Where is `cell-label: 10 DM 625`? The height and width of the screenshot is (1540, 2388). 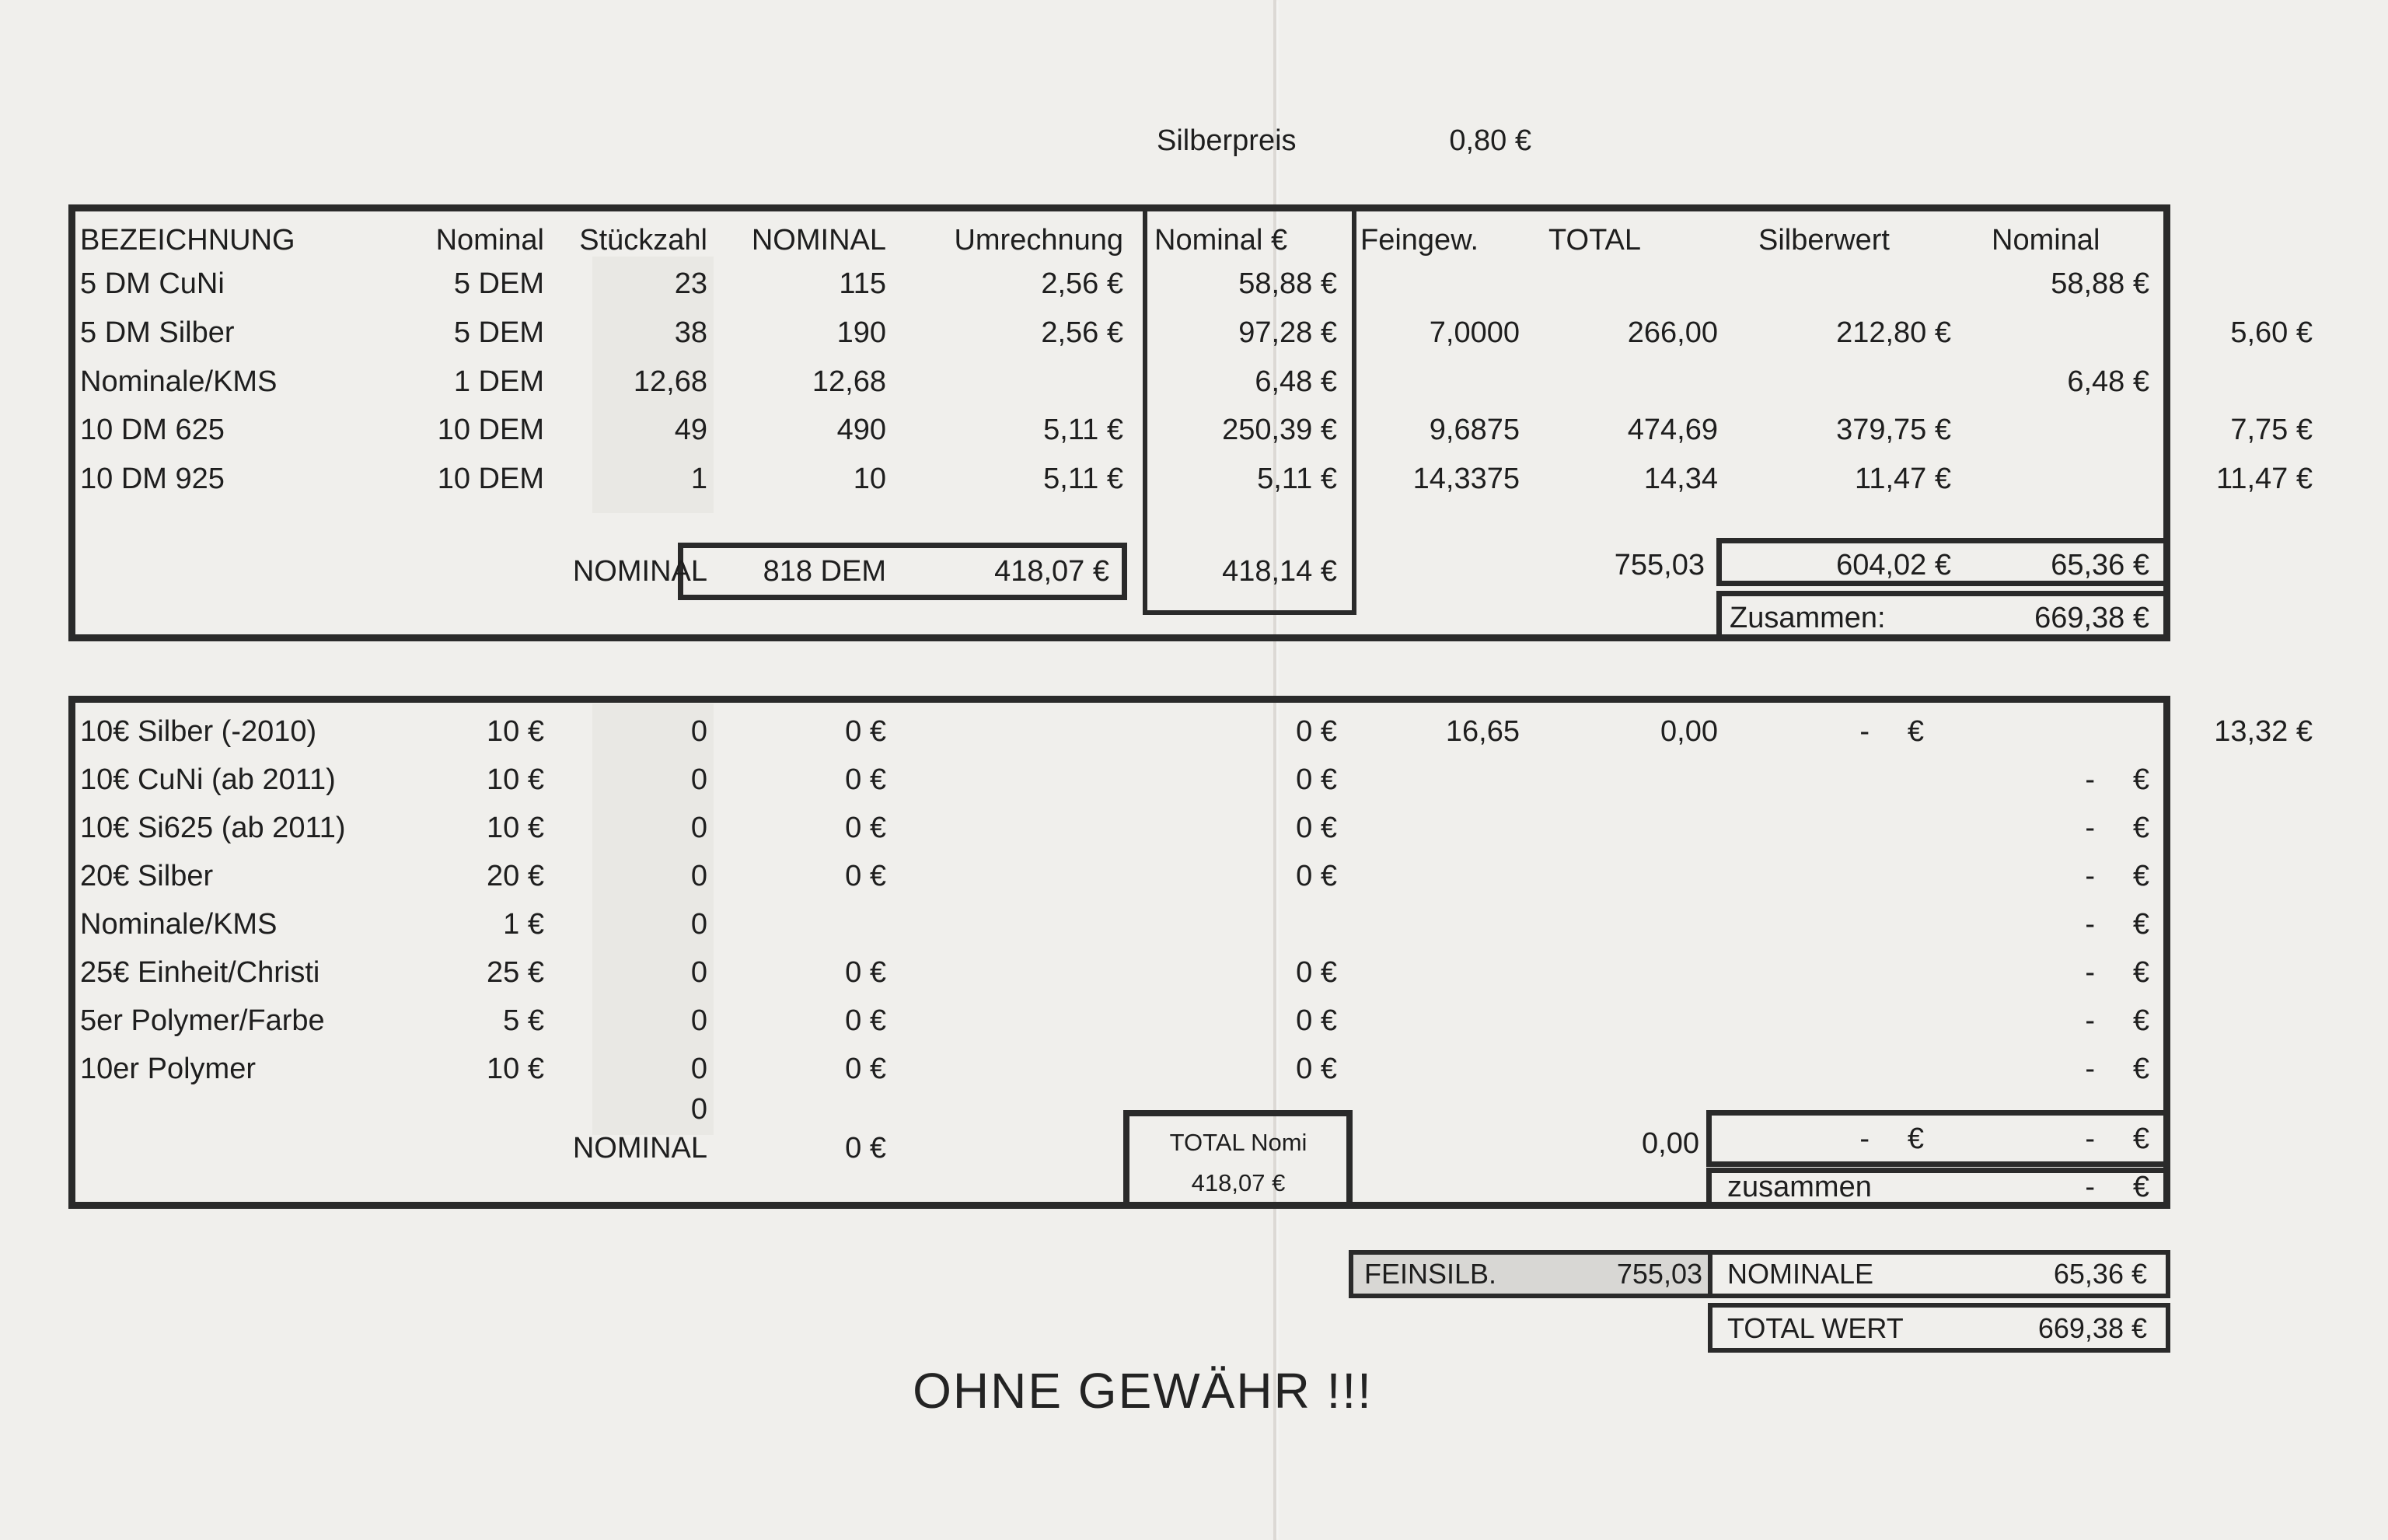 cell-label: 10 DM 625 is located at coordinates (152, 430).